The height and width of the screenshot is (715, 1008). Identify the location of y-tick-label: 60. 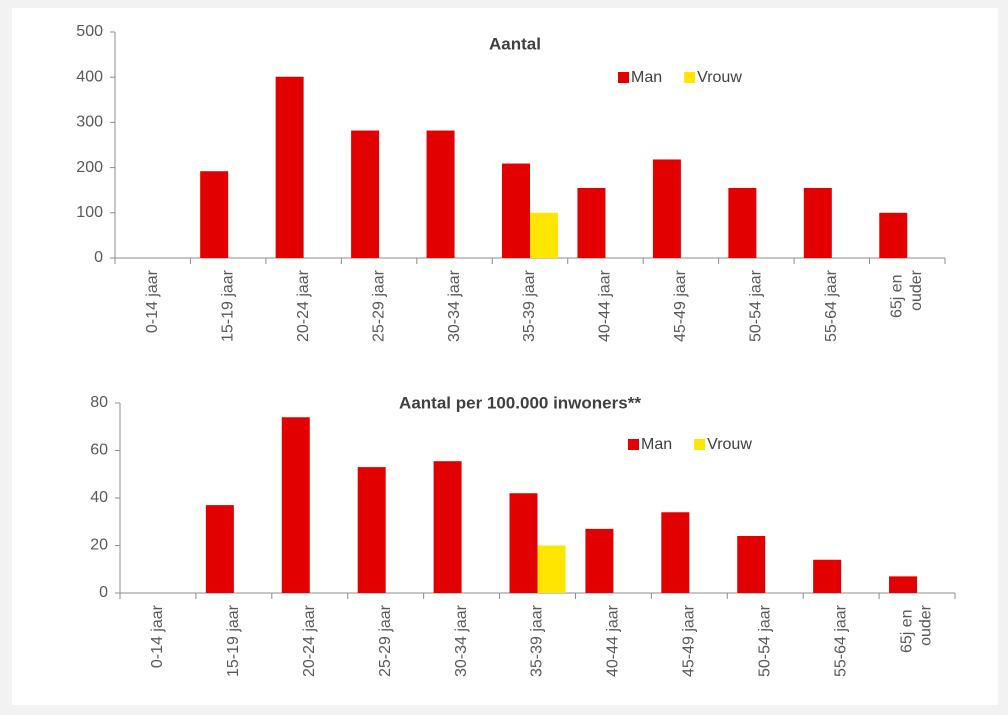
(99, 450).